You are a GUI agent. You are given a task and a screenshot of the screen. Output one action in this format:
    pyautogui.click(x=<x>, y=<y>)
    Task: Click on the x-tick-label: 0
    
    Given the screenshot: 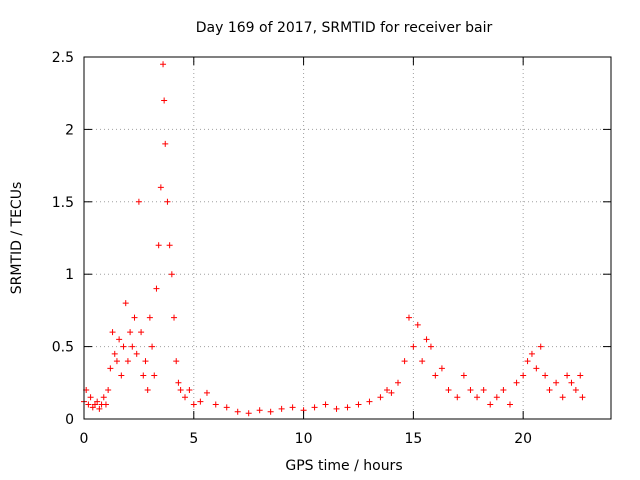 What is the action you would take?
    pyautogui.click(x=84, y=439)
    